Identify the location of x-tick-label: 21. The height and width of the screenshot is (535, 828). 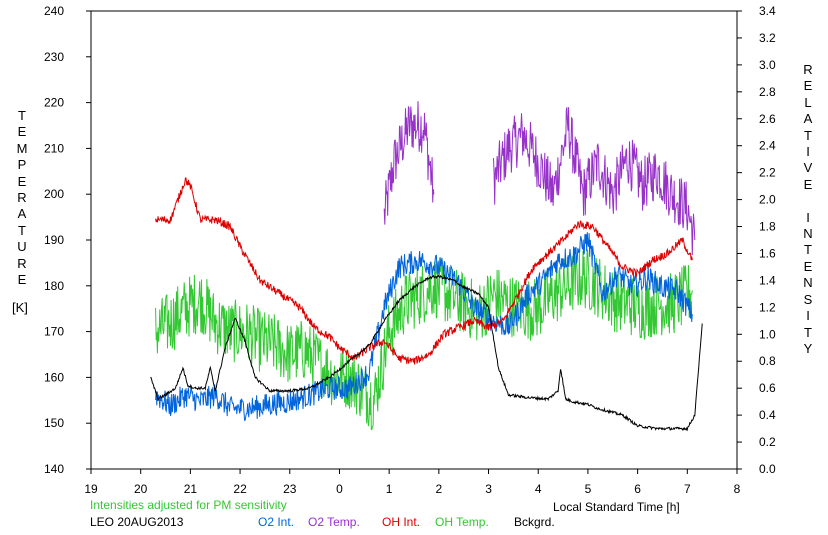
(191, 489).